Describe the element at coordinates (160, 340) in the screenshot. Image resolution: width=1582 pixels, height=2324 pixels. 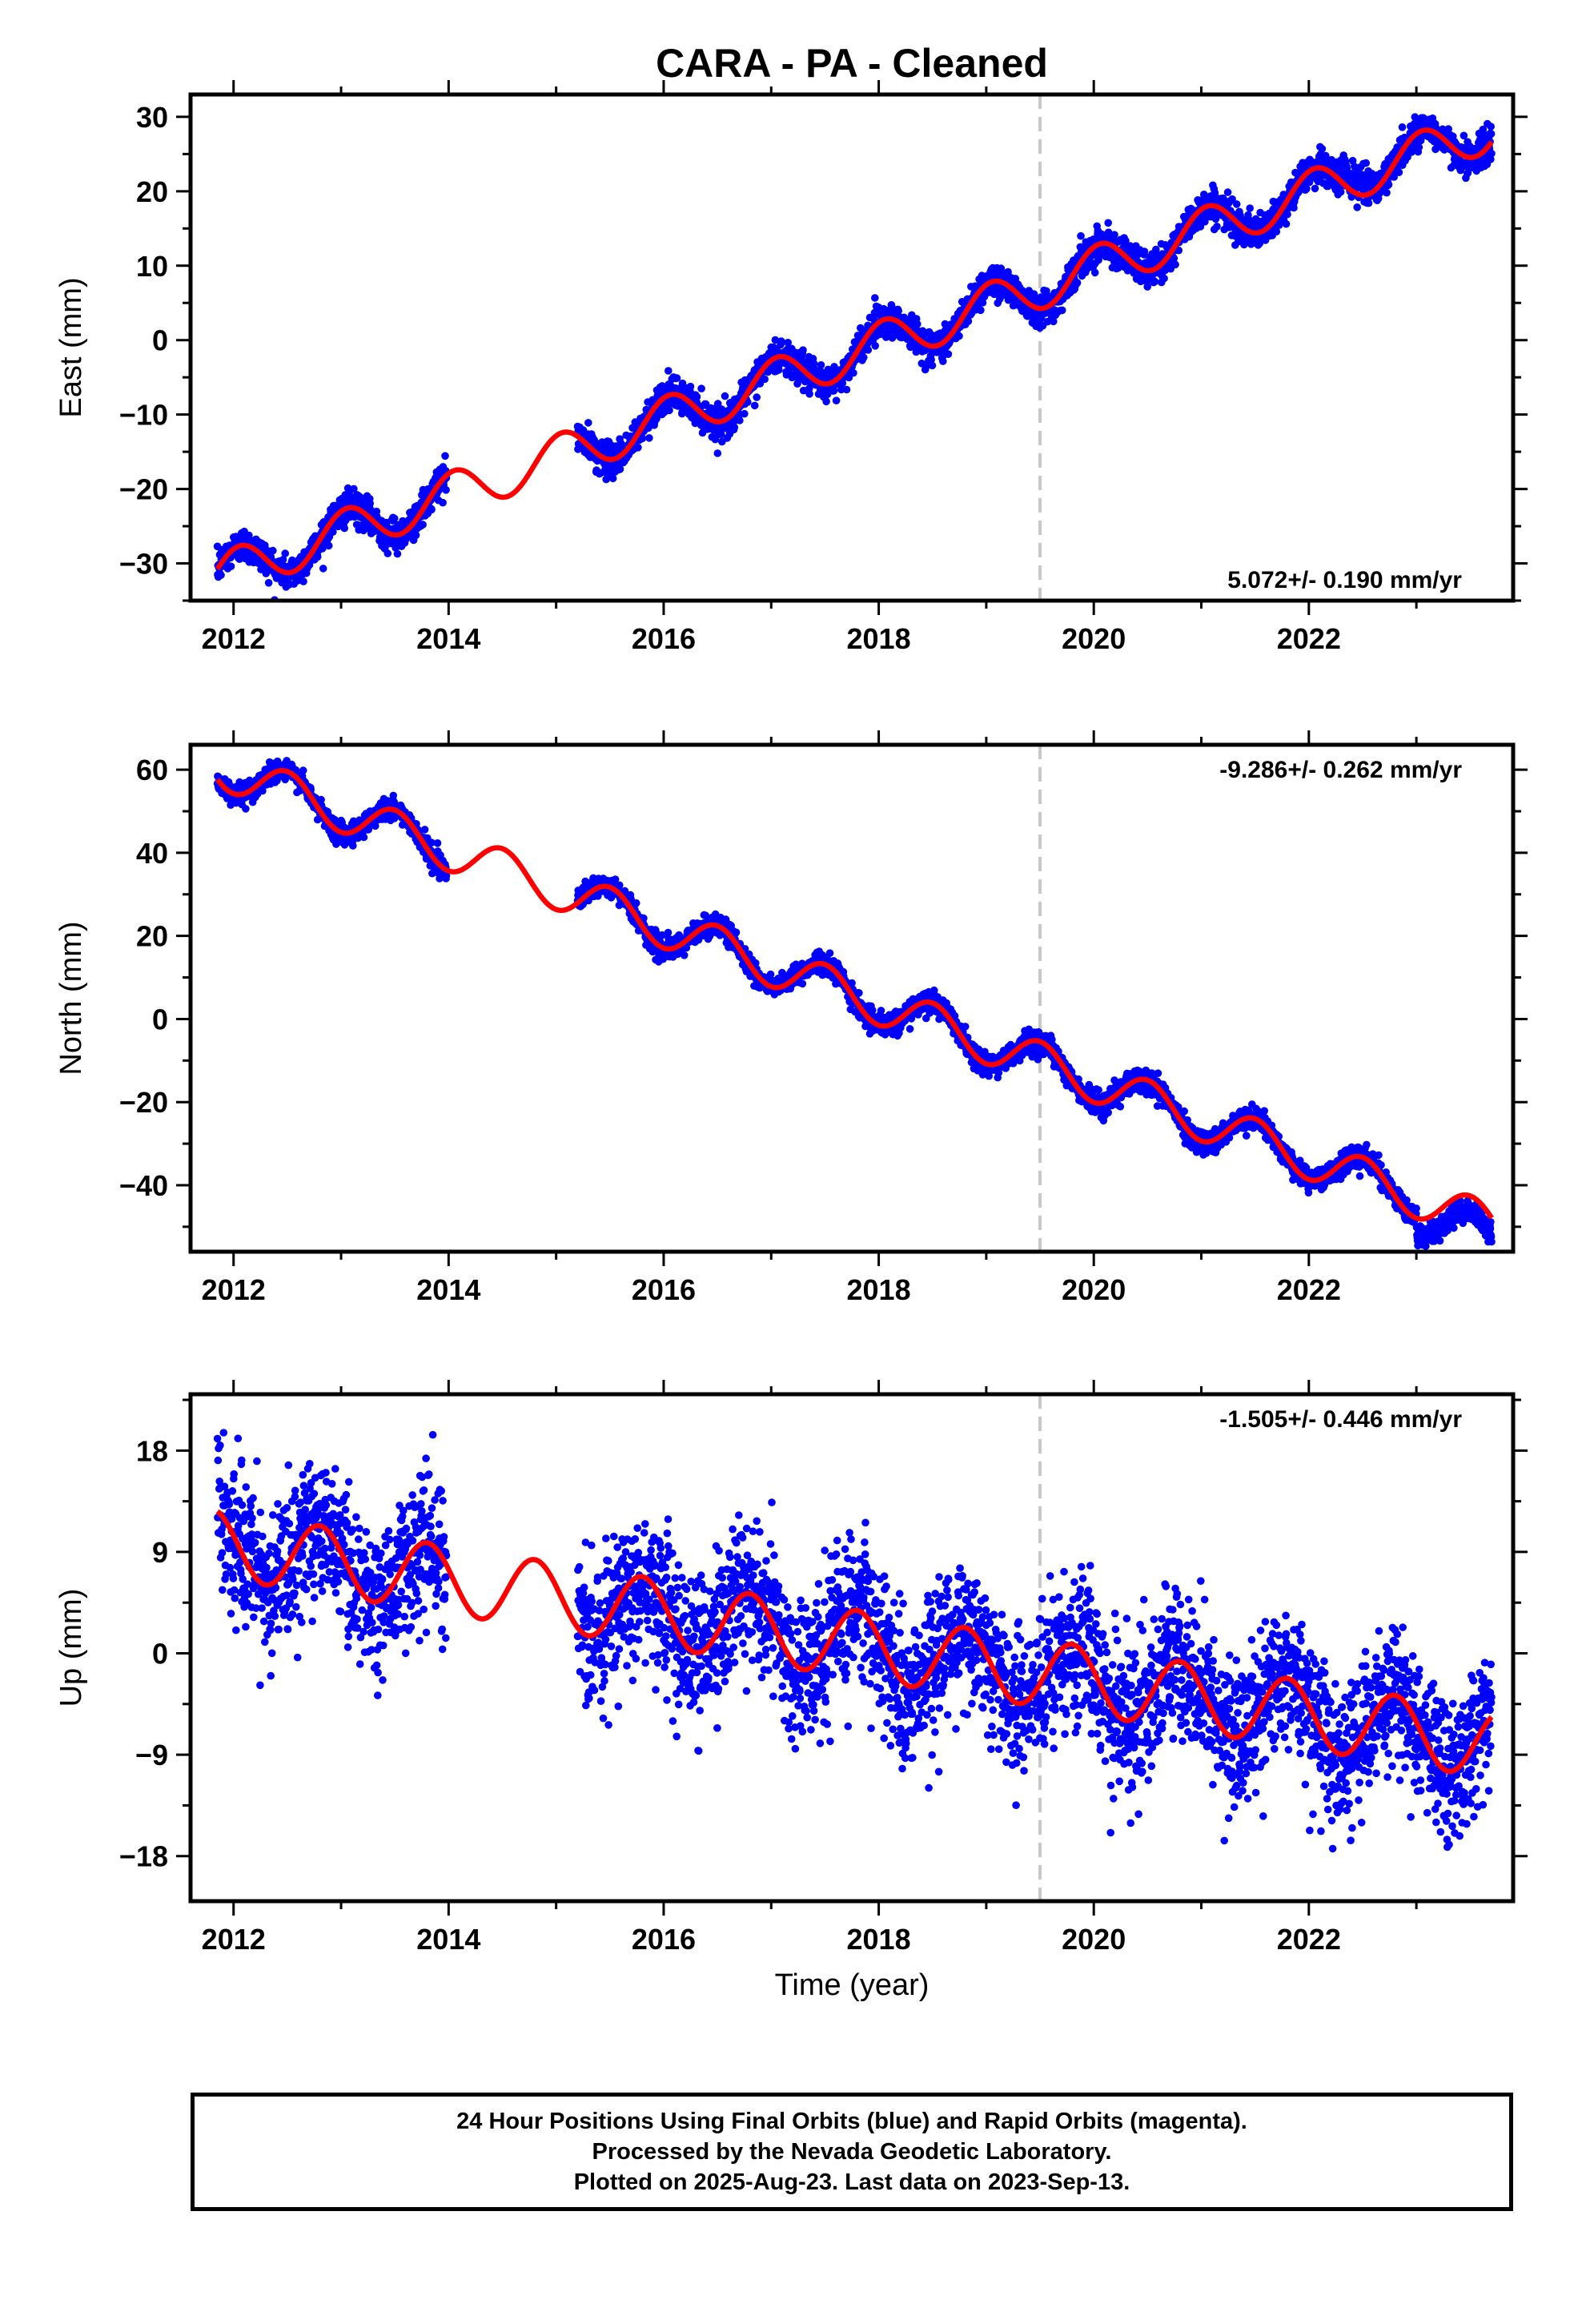
I see `y-tick-label: 0` at that location.